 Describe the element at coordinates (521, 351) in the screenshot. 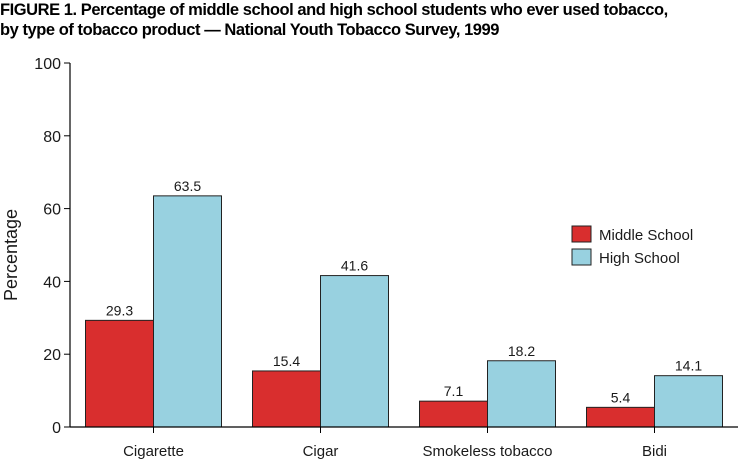

I see `bar-data-label: 18.2` at that location.